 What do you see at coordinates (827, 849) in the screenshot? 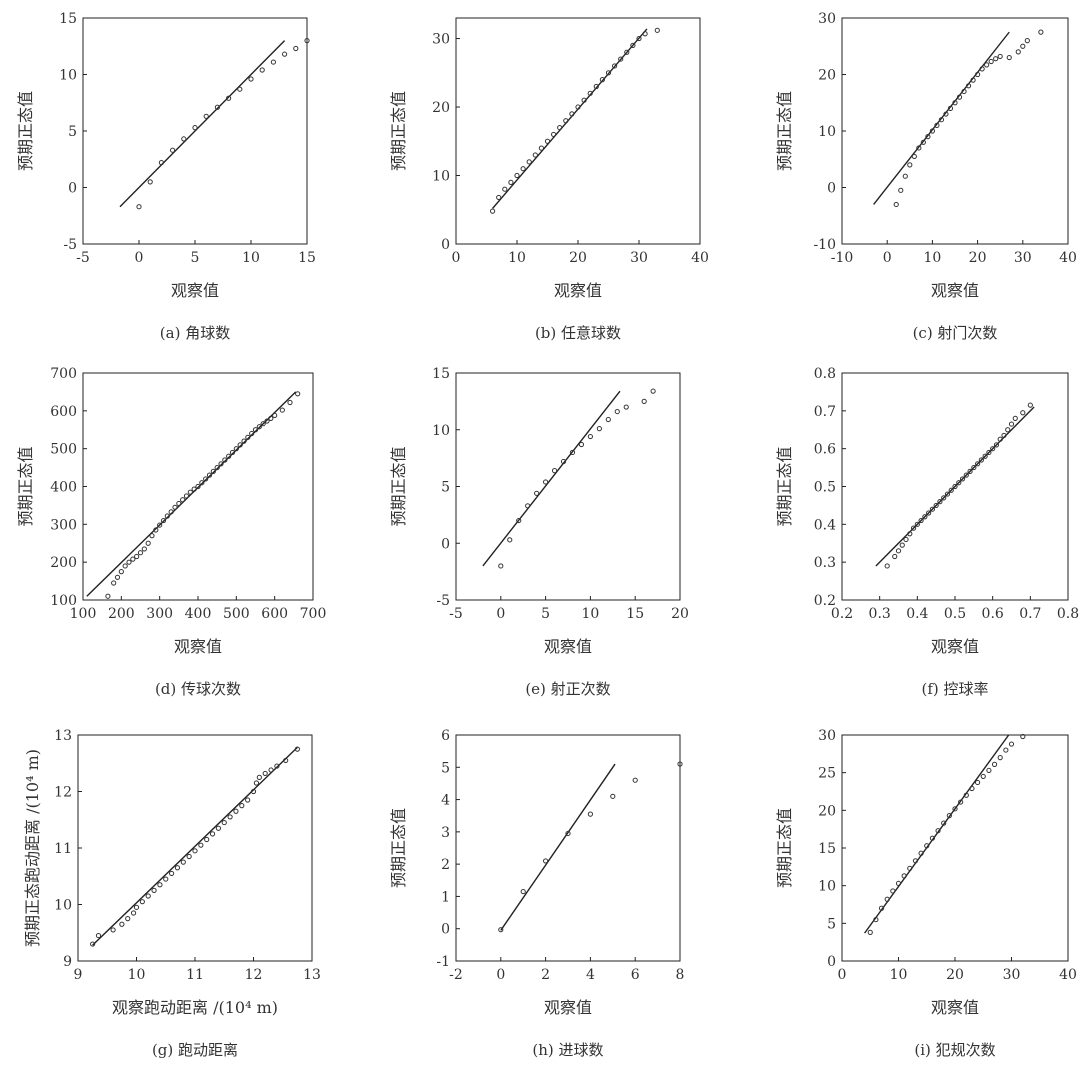
I see `y-tick-label: 15` at bounding box center [827, 849].